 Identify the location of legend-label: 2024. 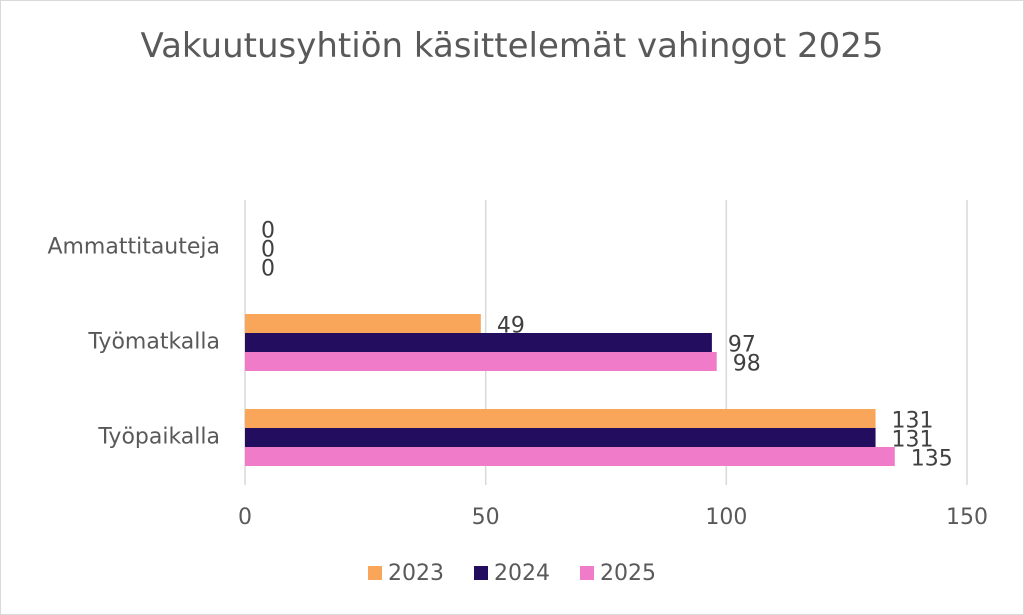
(522, 573).